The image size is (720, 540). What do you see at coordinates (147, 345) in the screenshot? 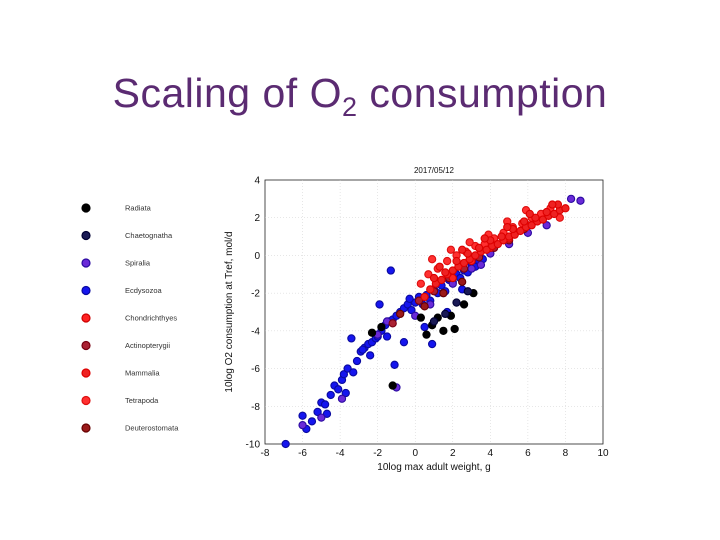
I see `legend-label: Actinopterygii` at bounding box center [147, 345].